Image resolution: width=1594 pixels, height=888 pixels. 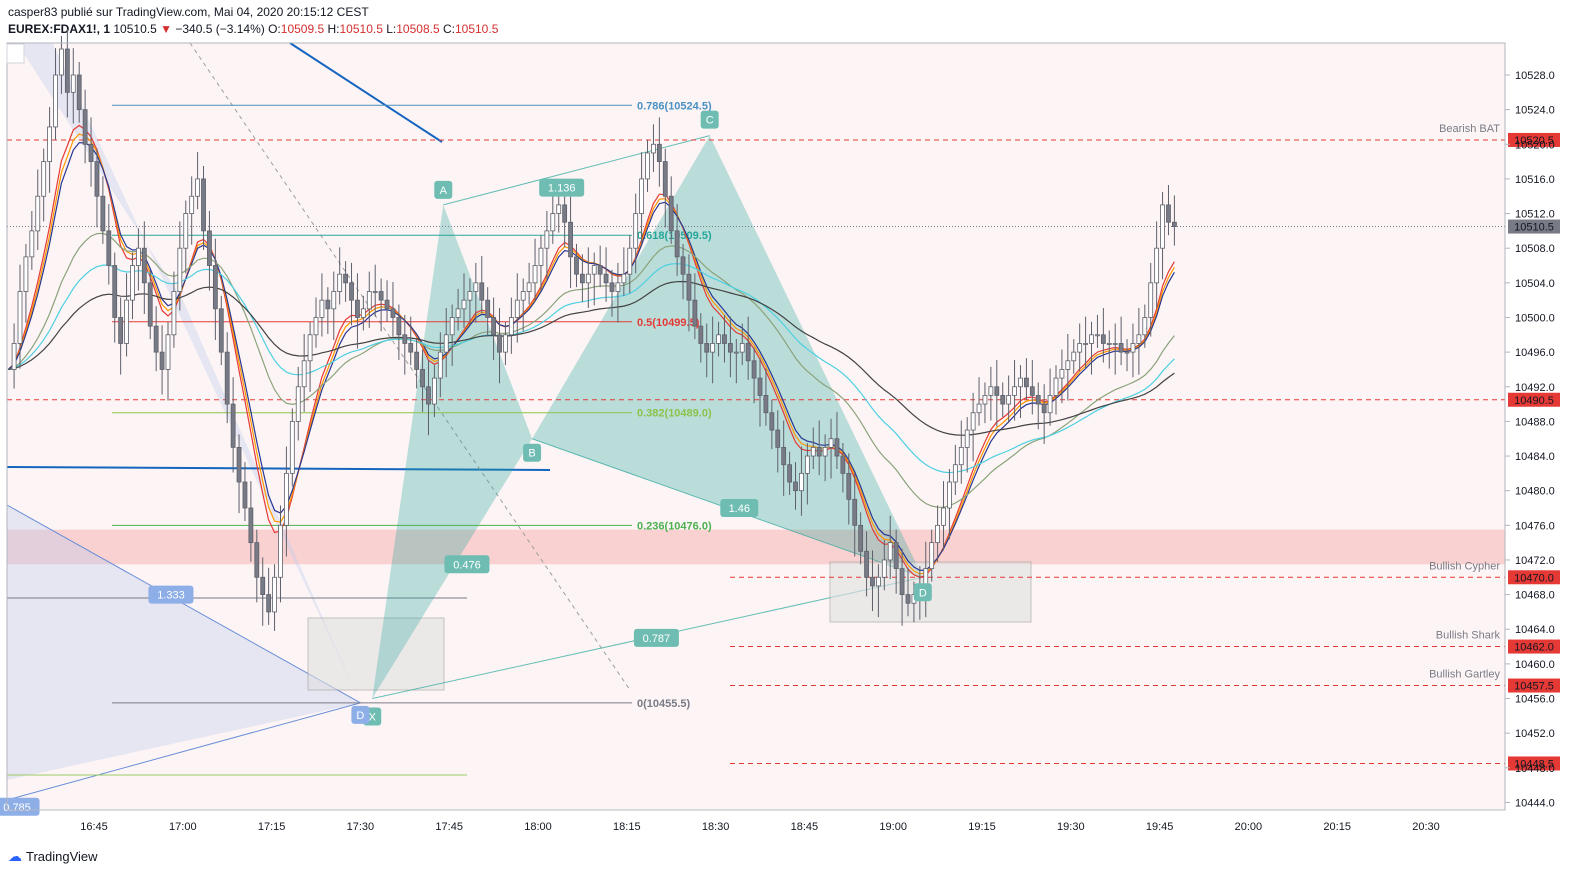 I want to click on last-price-badge-text: 10510.5, so click(x=1534, y=228).